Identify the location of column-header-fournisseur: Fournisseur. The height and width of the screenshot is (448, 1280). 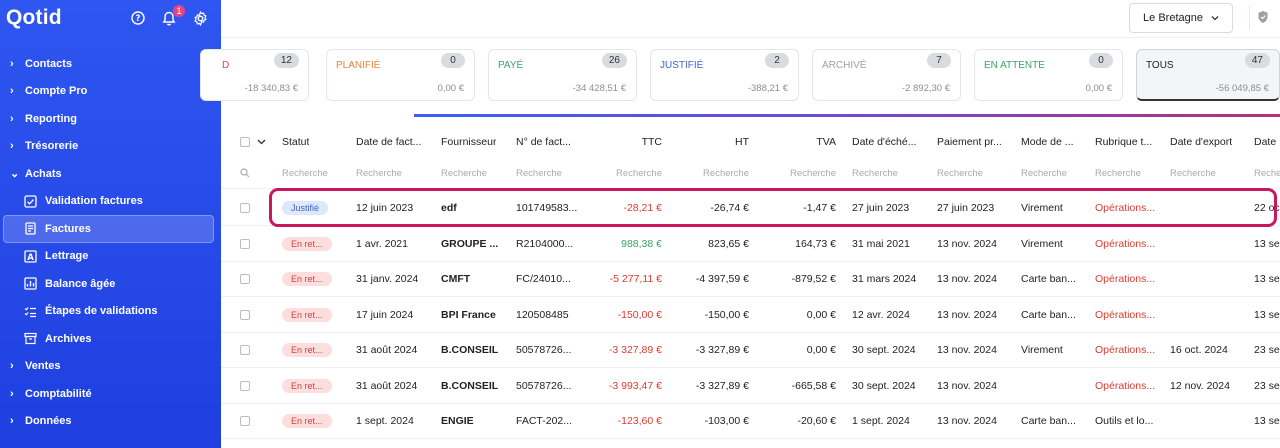
(469, 142).